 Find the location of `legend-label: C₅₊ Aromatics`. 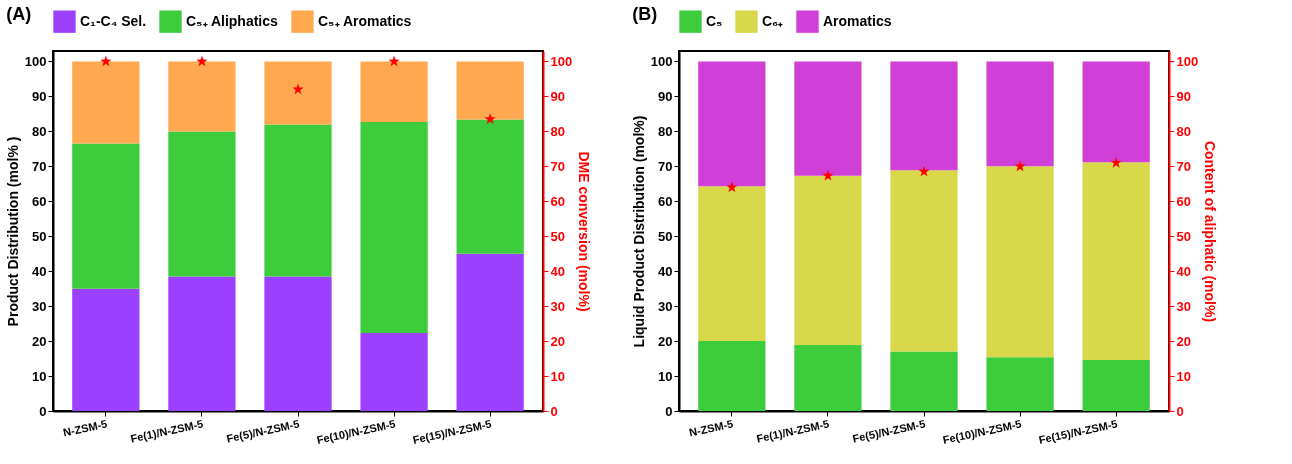

legend-label: C₅₊ Aromatics is located at coordinates (365, 20).